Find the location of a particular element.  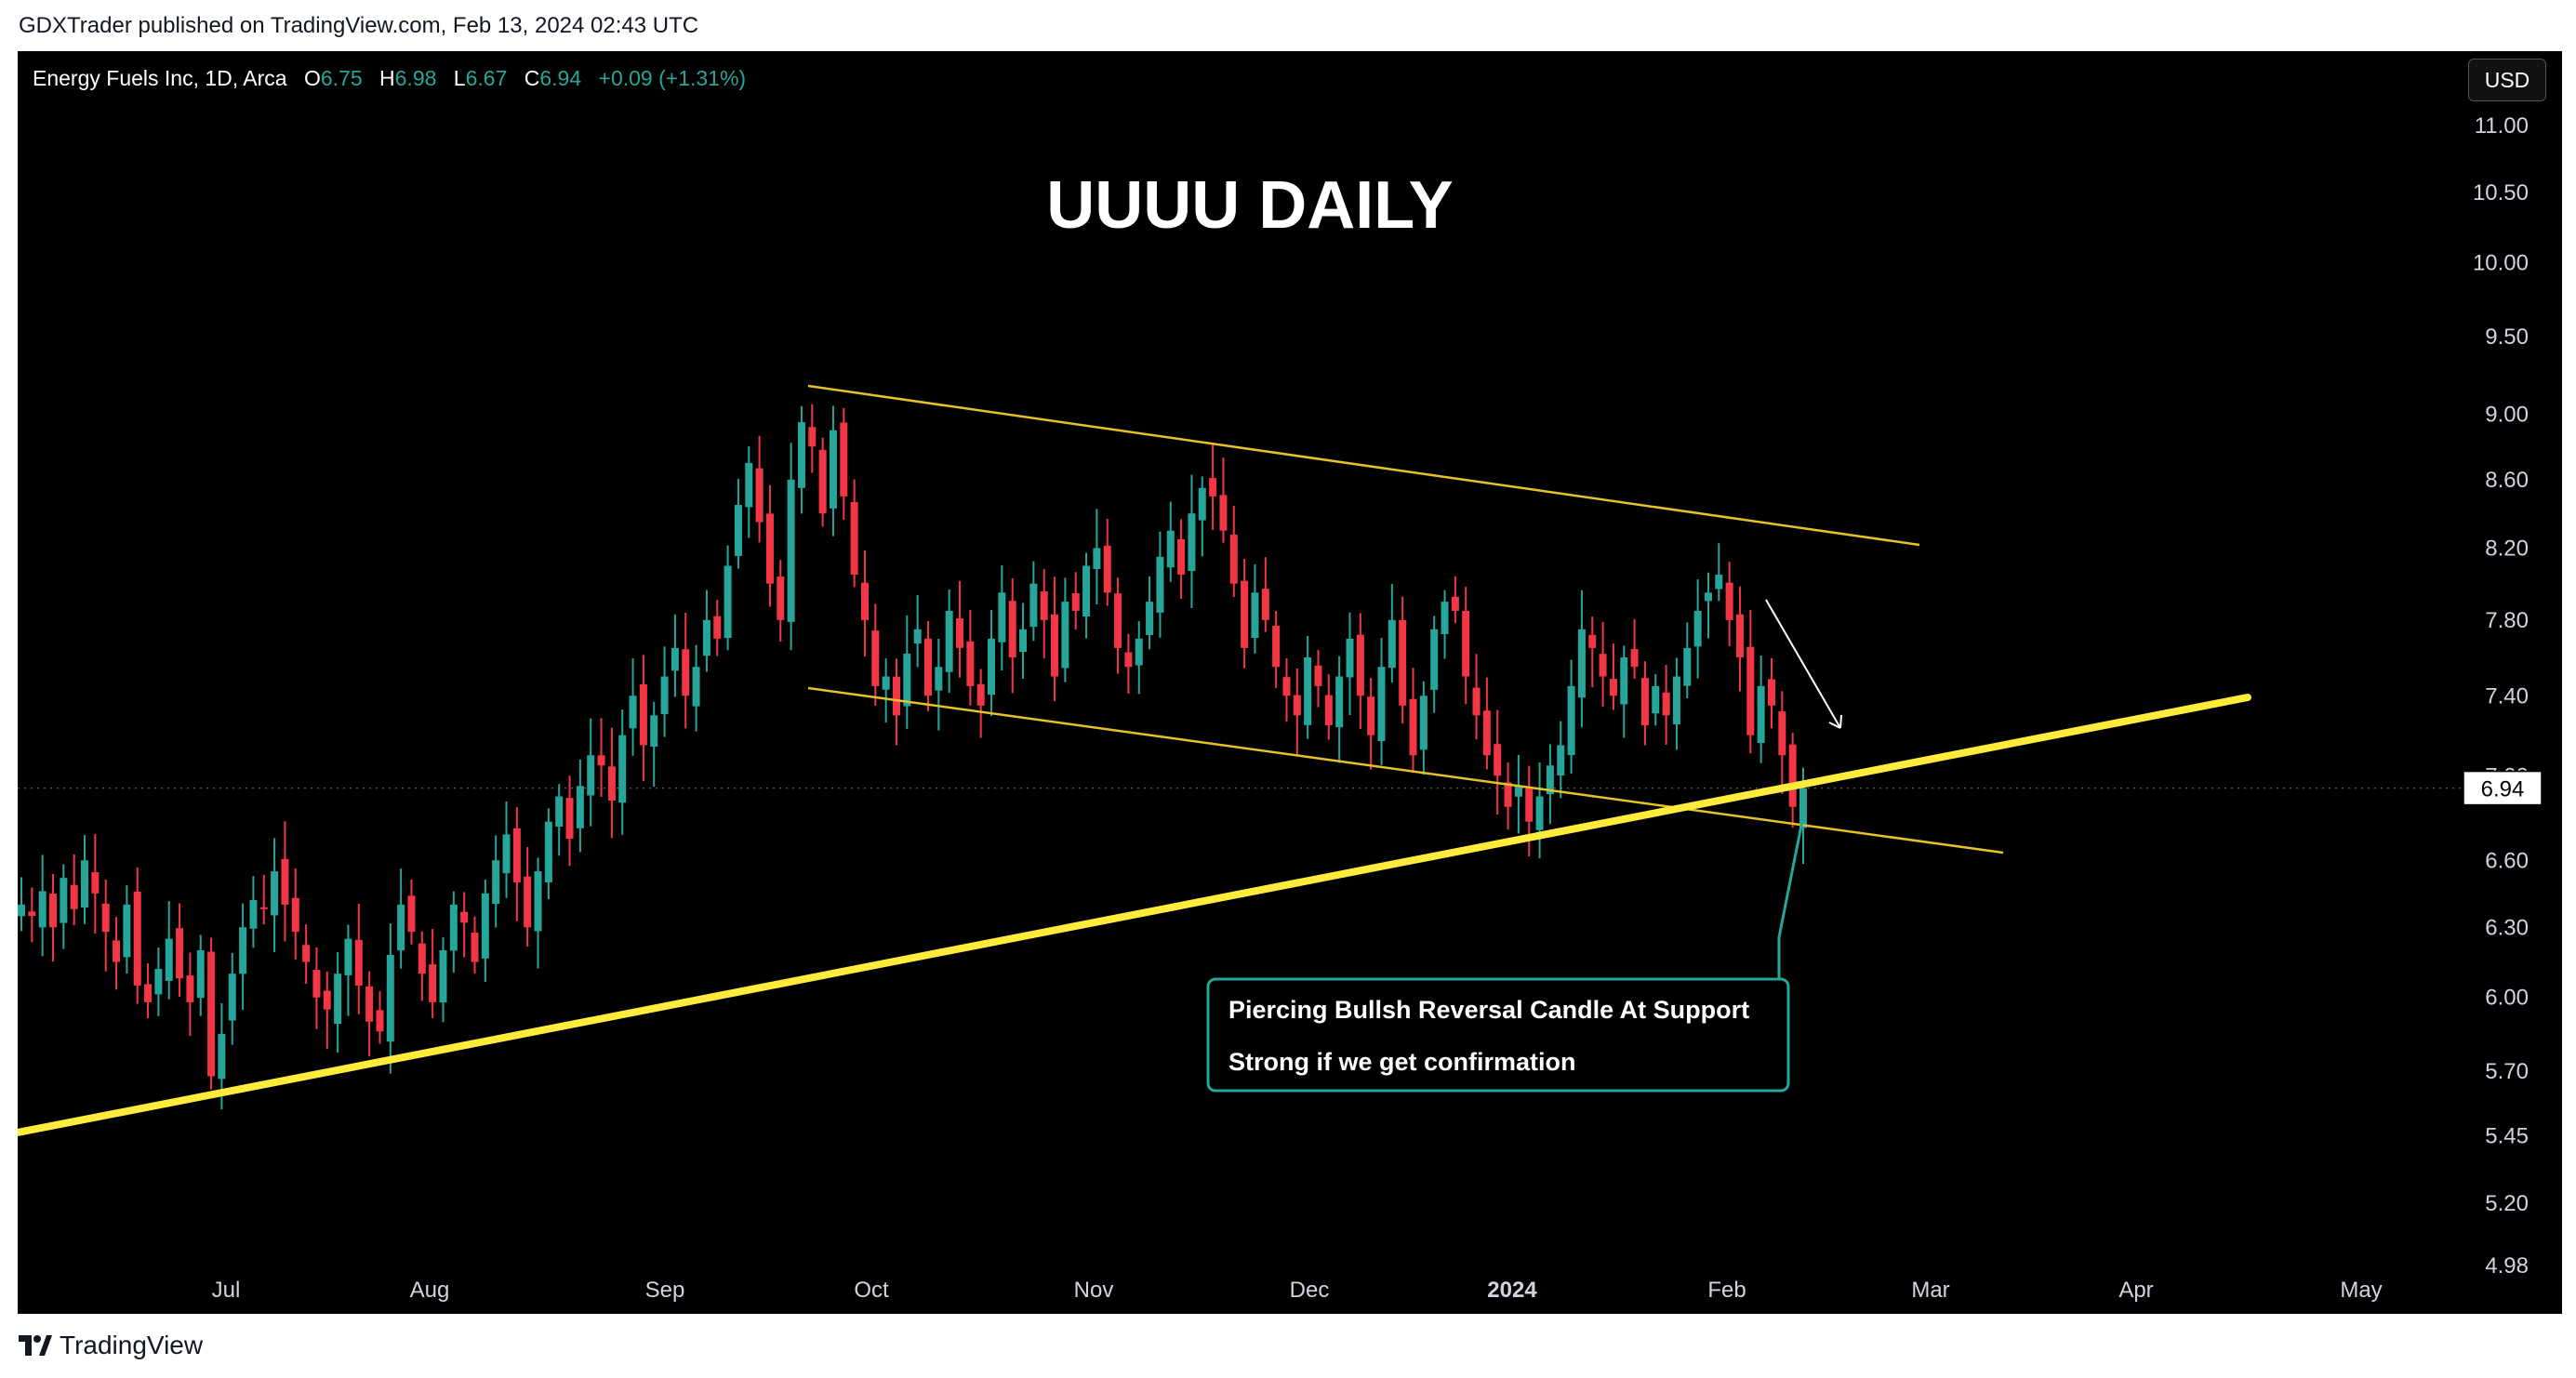

price-tick-label: 7.40 is located at coordinates (2507, 696).